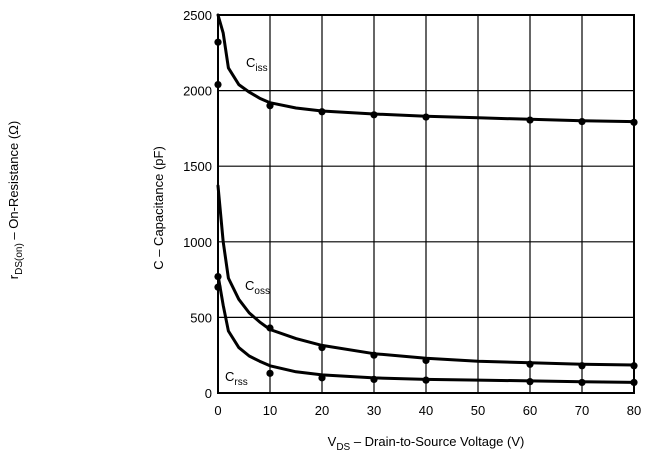 This screenshot has width=655, height=458. I want to click on x-tick-label: 40, so click(426, 410).